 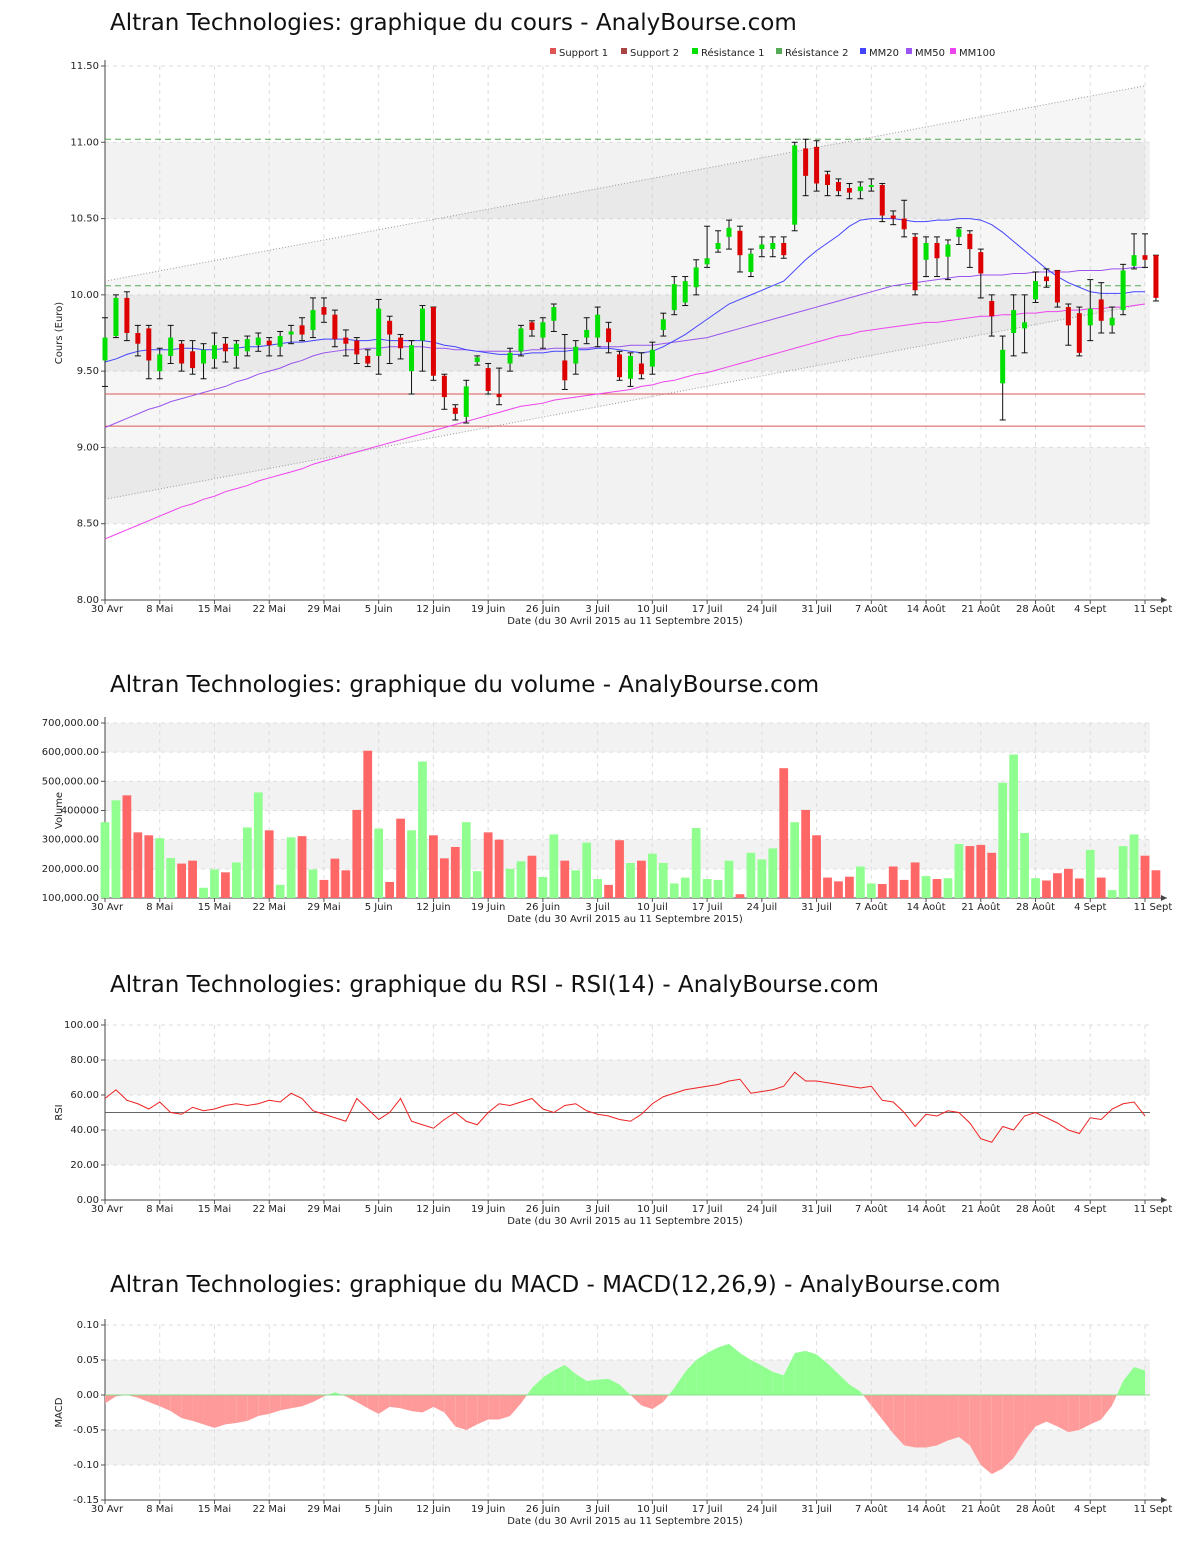 What do you see at coordinates (732, 53) in the screenshot?
I see `legend-label: Résistance 1` at bounding box center [732, 53].